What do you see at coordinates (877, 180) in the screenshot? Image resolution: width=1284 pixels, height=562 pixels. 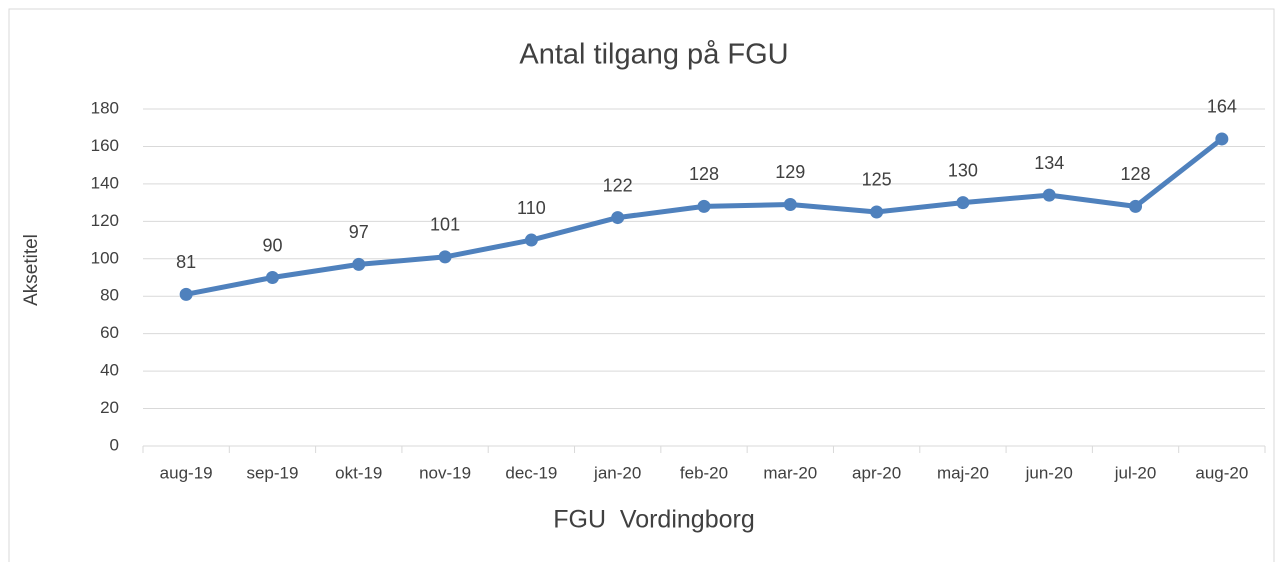 I see `data-label: 125` at bounding box center [877, 180].